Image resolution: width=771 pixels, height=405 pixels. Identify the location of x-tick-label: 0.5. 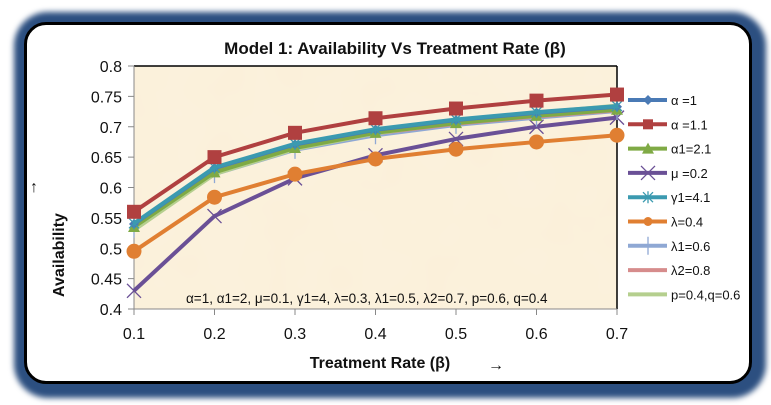
(456, 334).